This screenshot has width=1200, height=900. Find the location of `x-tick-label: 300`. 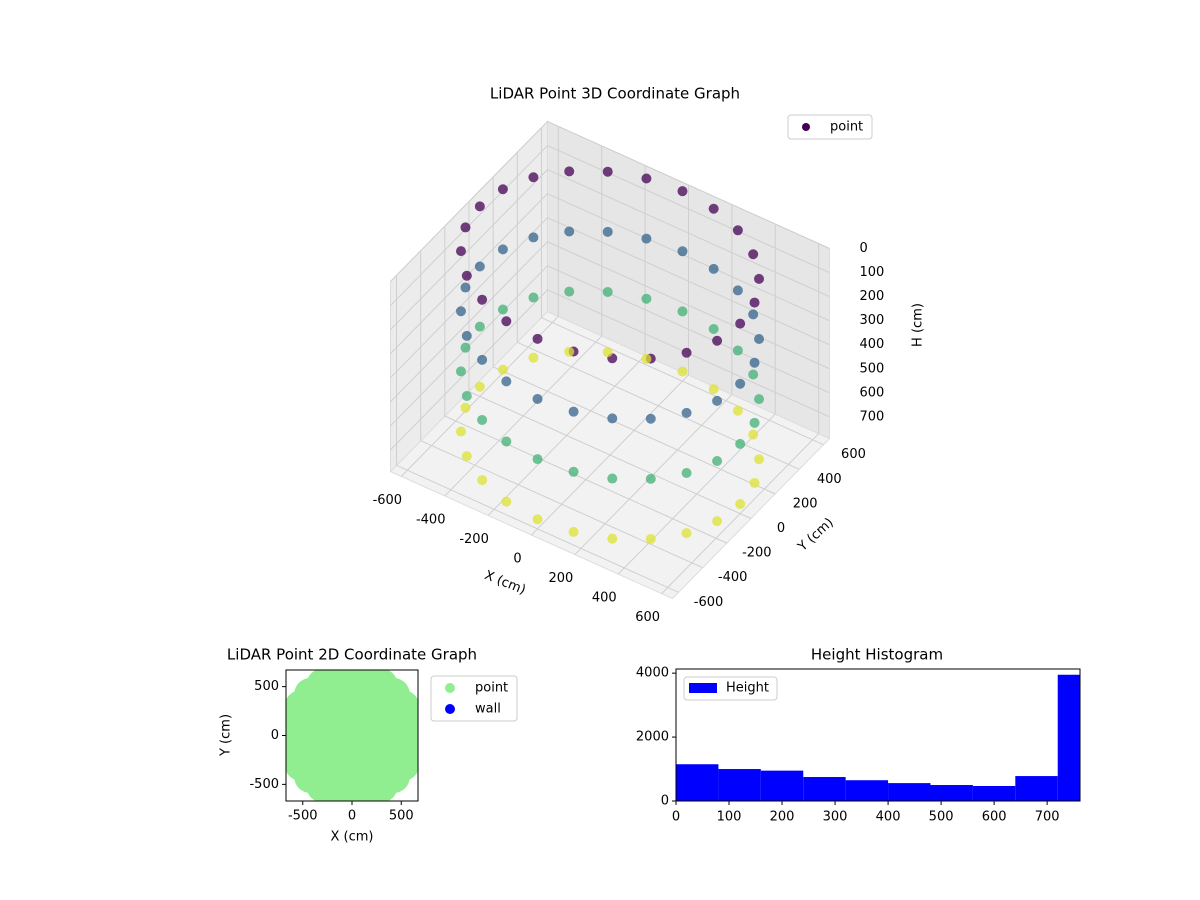

x-tick-label: 300 is located at coordinates (835, 817).